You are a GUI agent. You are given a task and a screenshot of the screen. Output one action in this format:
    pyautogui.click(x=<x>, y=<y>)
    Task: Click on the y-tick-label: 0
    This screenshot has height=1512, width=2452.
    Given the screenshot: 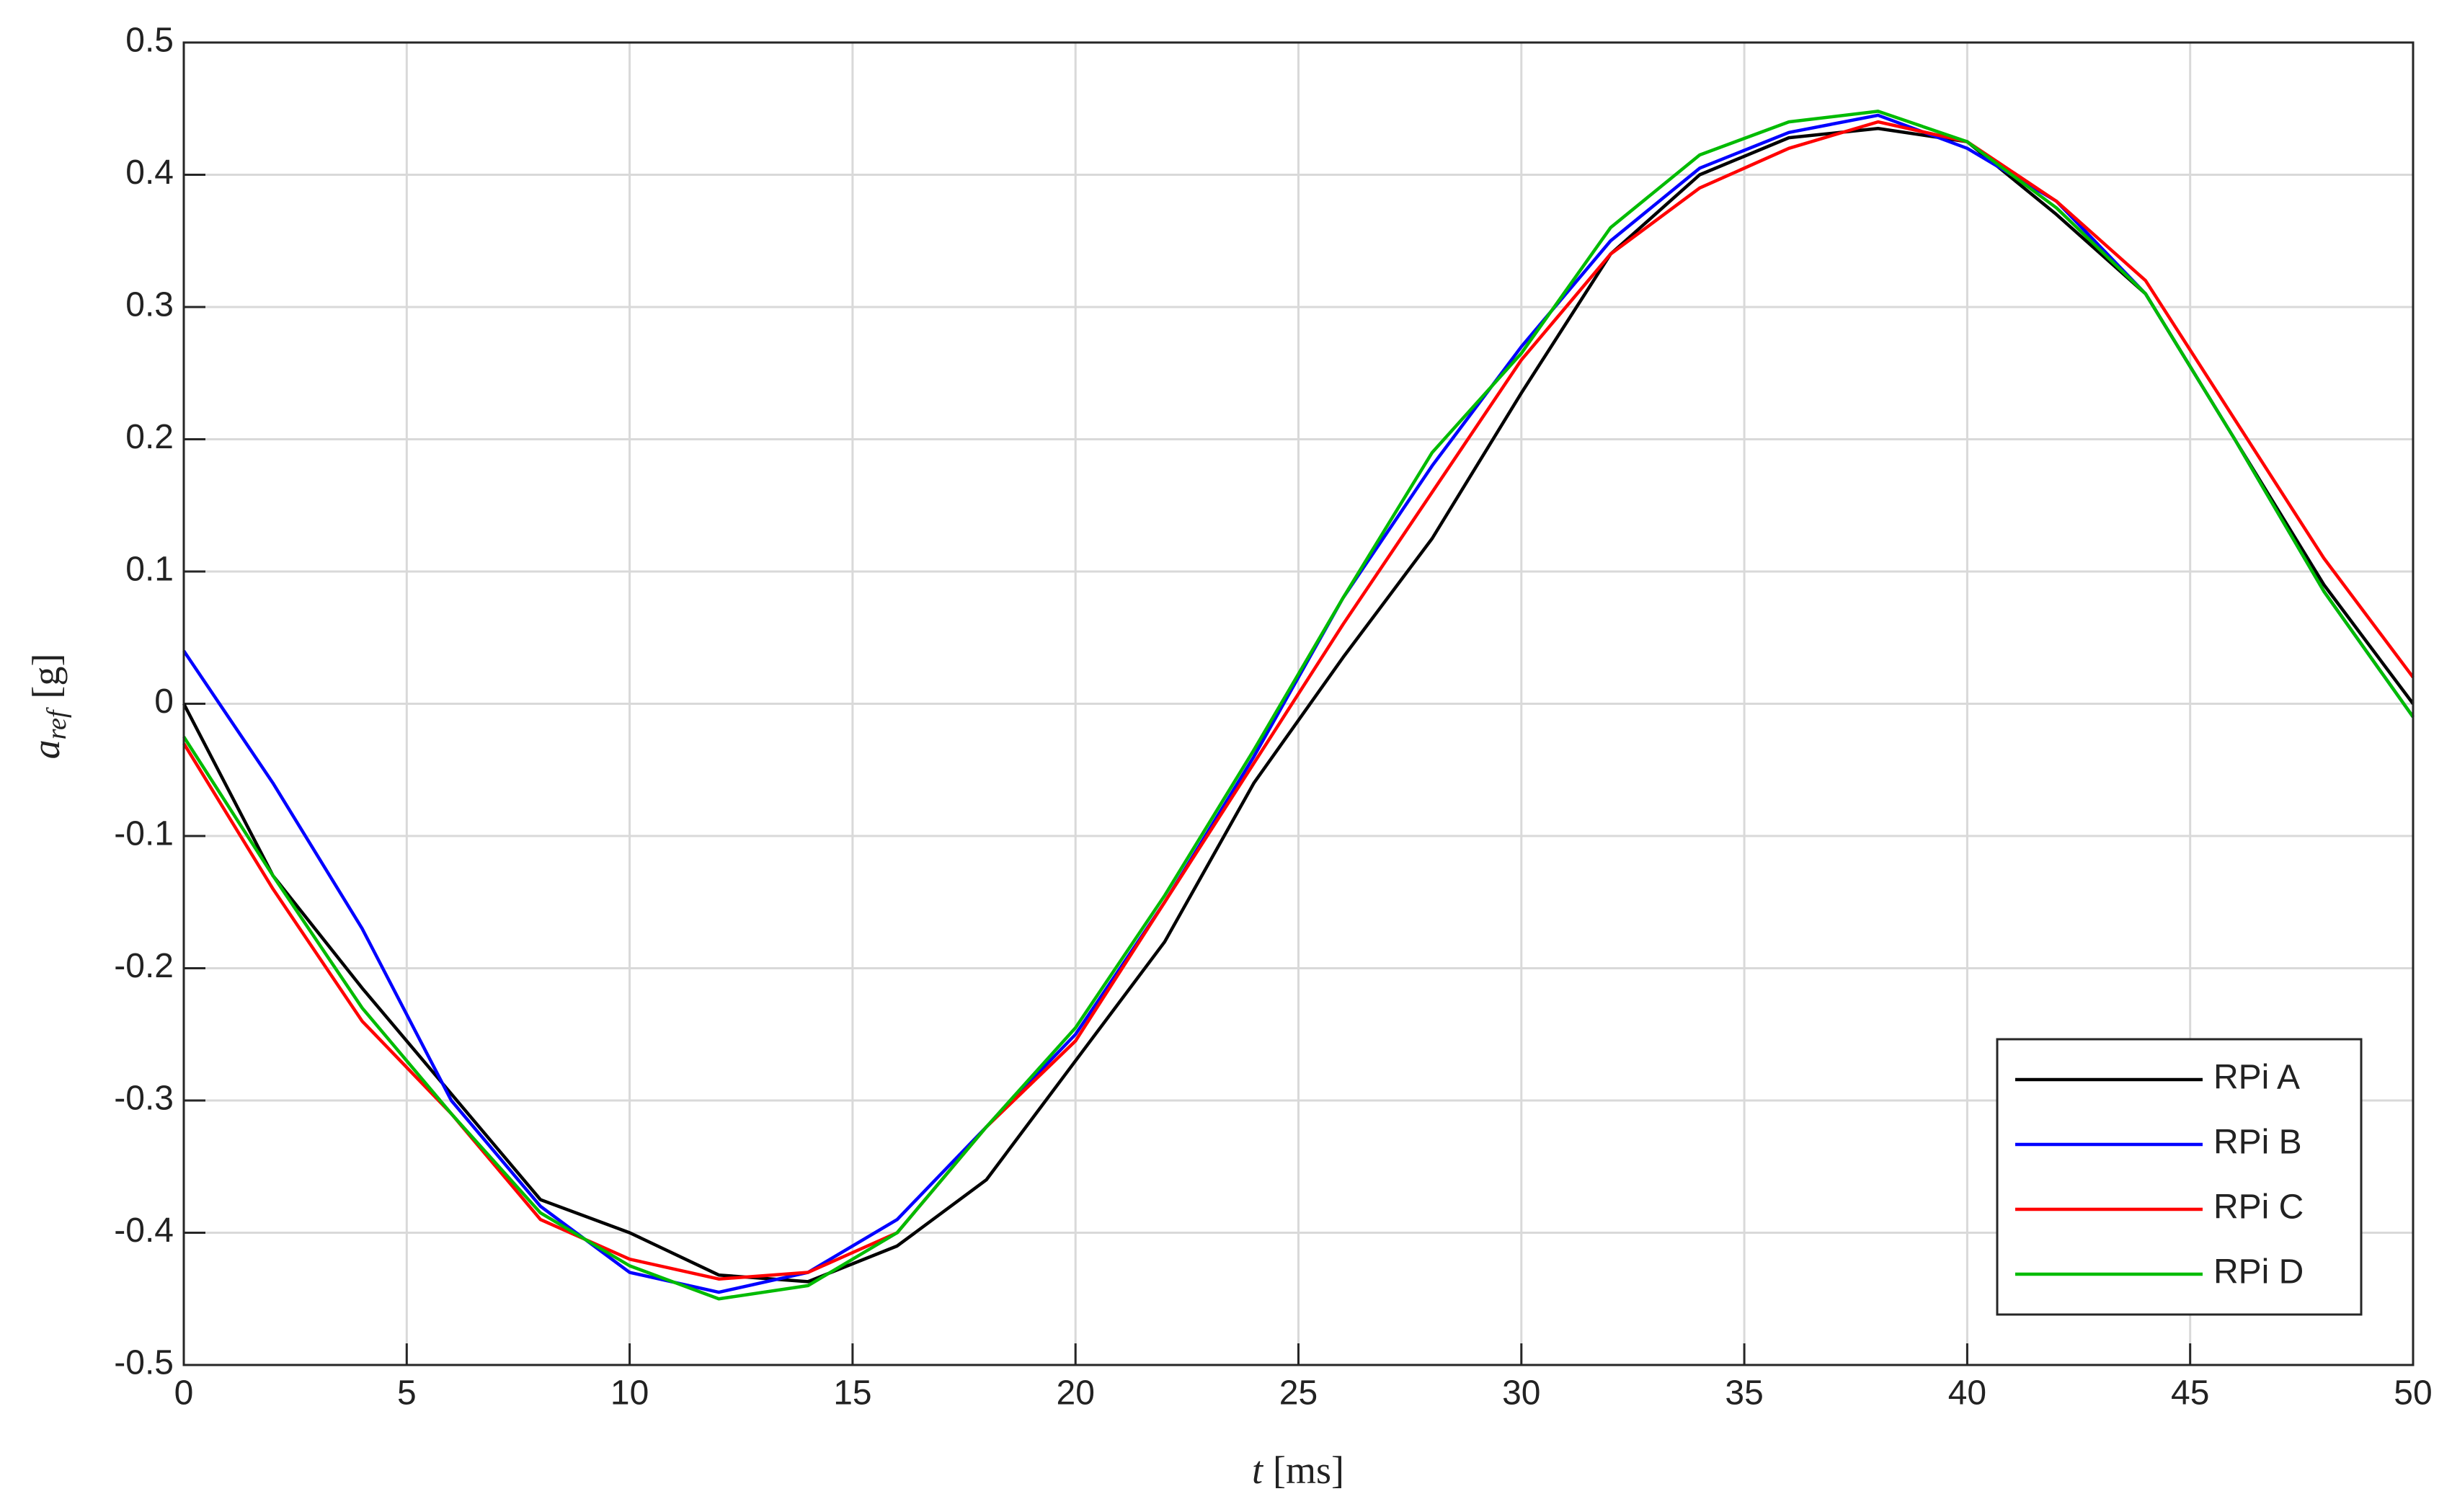 What is the action you would take?
    pyautogui.click(x=164, y=702)
    